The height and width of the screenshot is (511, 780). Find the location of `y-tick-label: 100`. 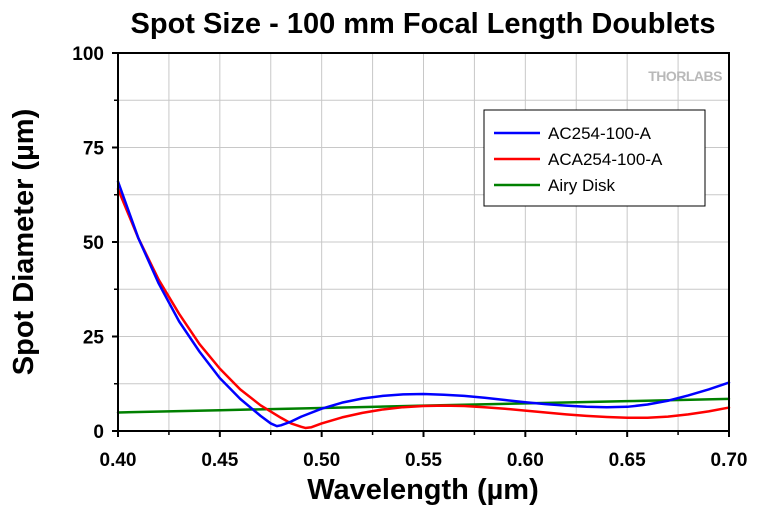

y-tick-label: 100 is located at coordinates (88, 54).